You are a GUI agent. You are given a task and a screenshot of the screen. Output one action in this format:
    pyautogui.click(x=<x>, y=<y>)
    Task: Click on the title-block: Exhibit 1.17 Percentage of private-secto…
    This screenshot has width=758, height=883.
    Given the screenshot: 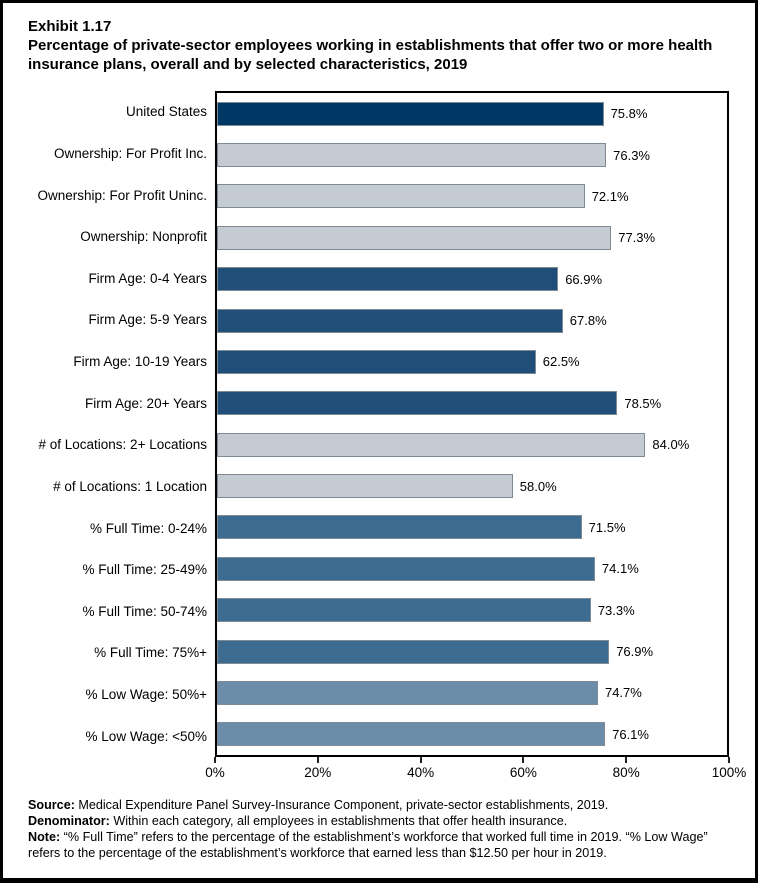 What is the action you would take?
    pyautogui.click(x=380, y=45)
    